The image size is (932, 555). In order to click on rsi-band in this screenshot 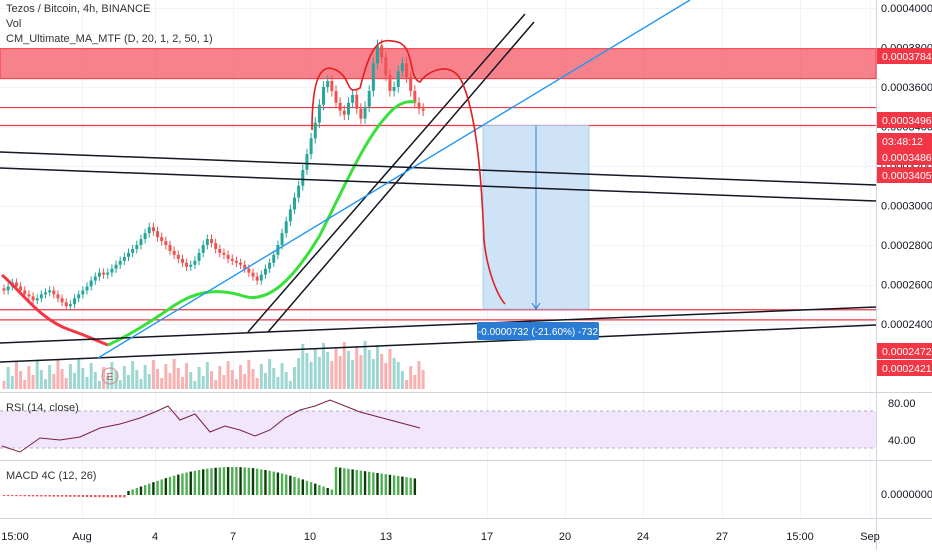, I will do `click(438, 429)`.